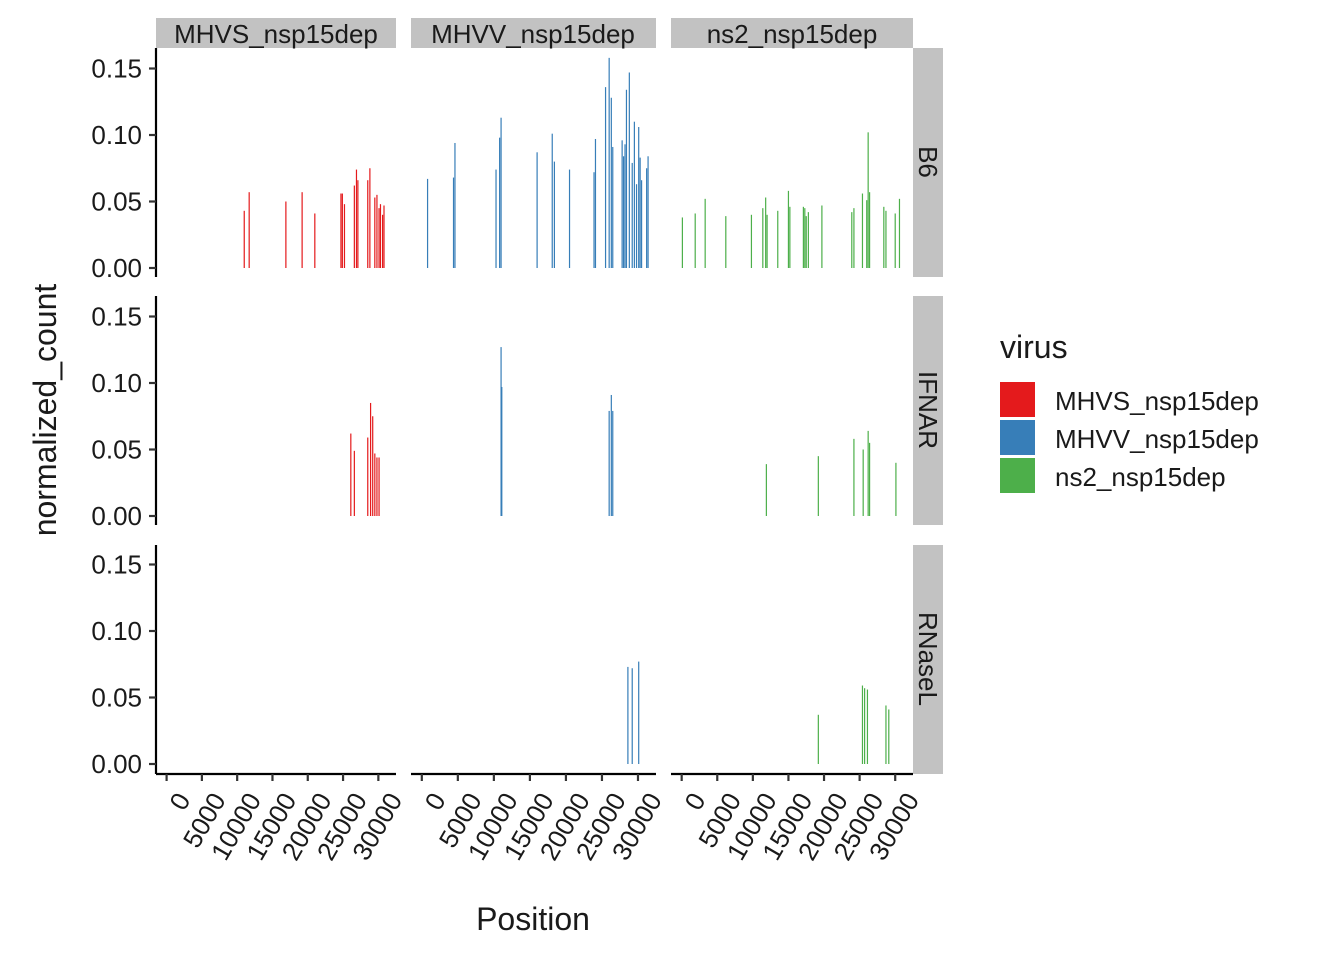 The height and width of the screenshot is (960, 1344). What do you see at coordinates (533, 919) in the screenshot?
I see `x-axis-title: Position` at bounding box center [533, 919].